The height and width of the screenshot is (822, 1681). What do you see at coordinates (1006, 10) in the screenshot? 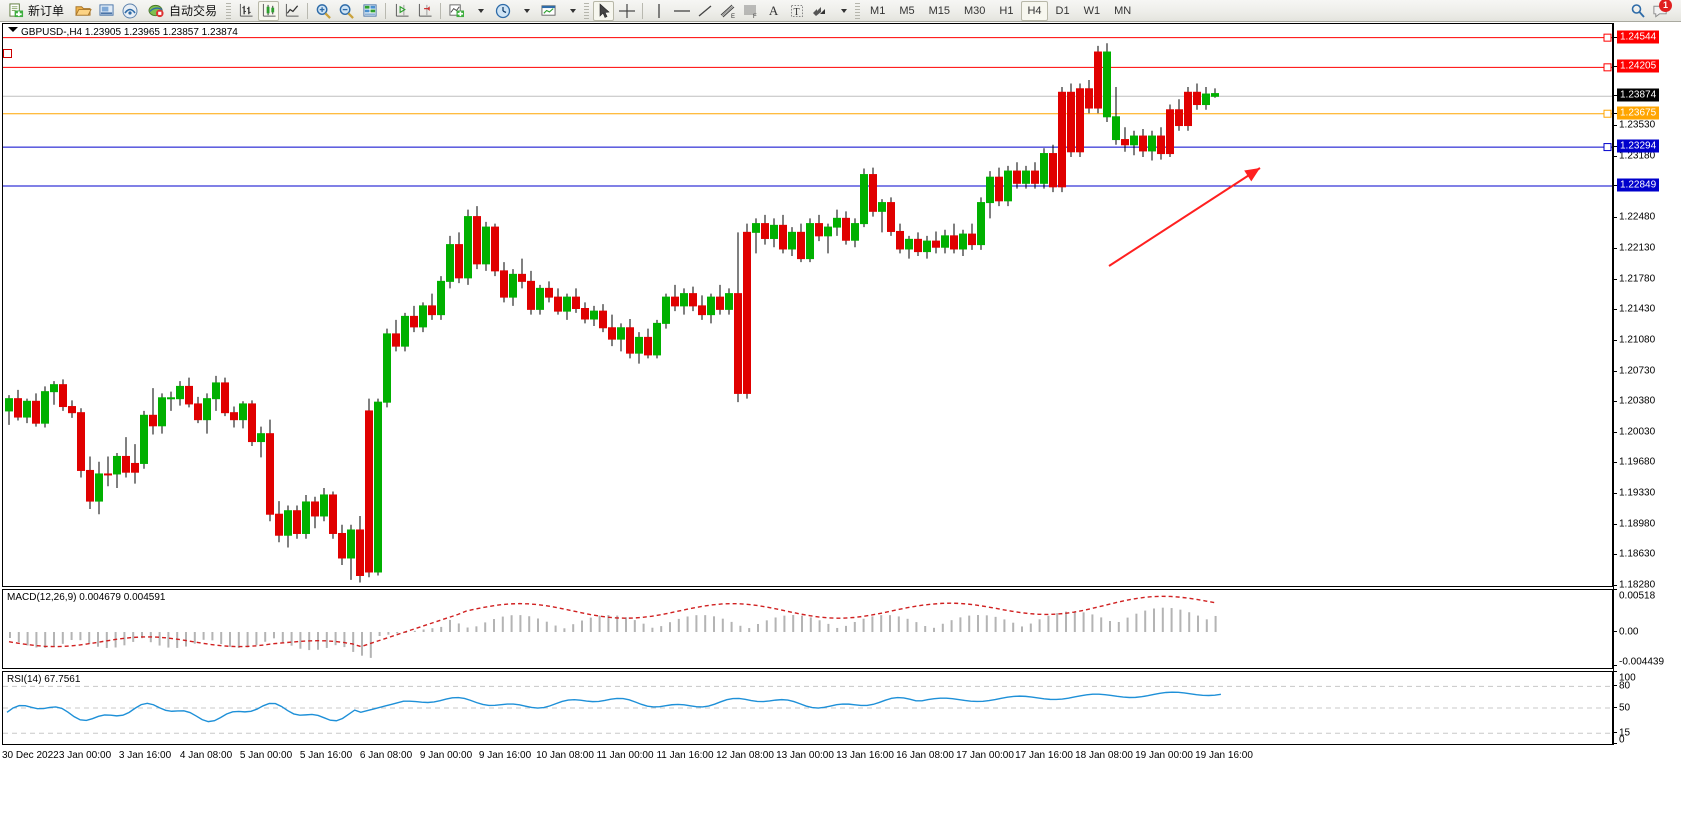
I see `timeframe-h1: H1` at bounding box center [1006, 10].